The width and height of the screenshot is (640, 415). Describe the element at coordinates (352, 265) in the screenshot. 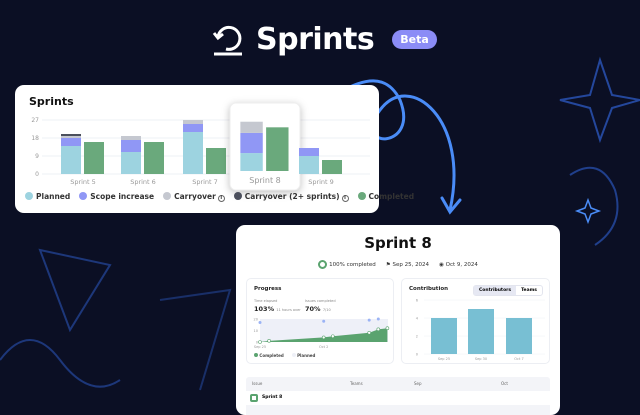

I see `completion-status: 100% completed` at that location.